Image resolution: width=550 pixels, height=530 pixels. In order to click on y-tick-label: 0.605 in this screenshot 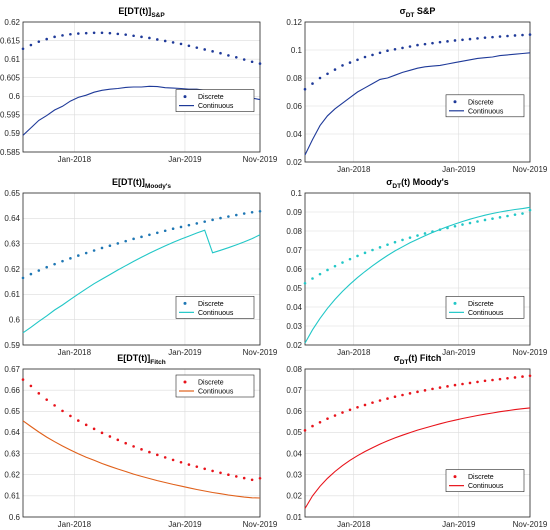, I will do `click(10, 78)`.